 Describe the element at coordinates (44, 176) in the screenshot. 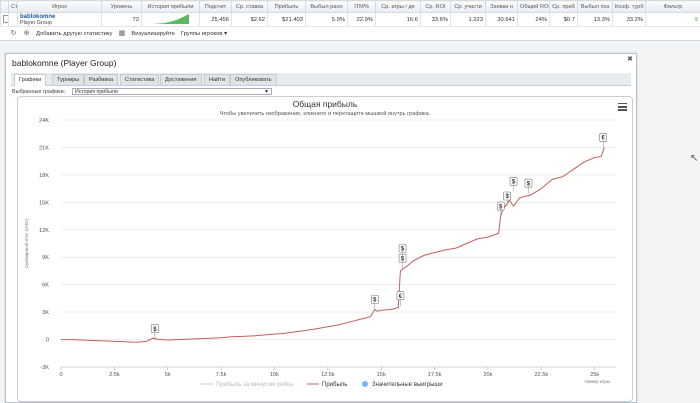

I see `y-tick-label: 18K` at that location.